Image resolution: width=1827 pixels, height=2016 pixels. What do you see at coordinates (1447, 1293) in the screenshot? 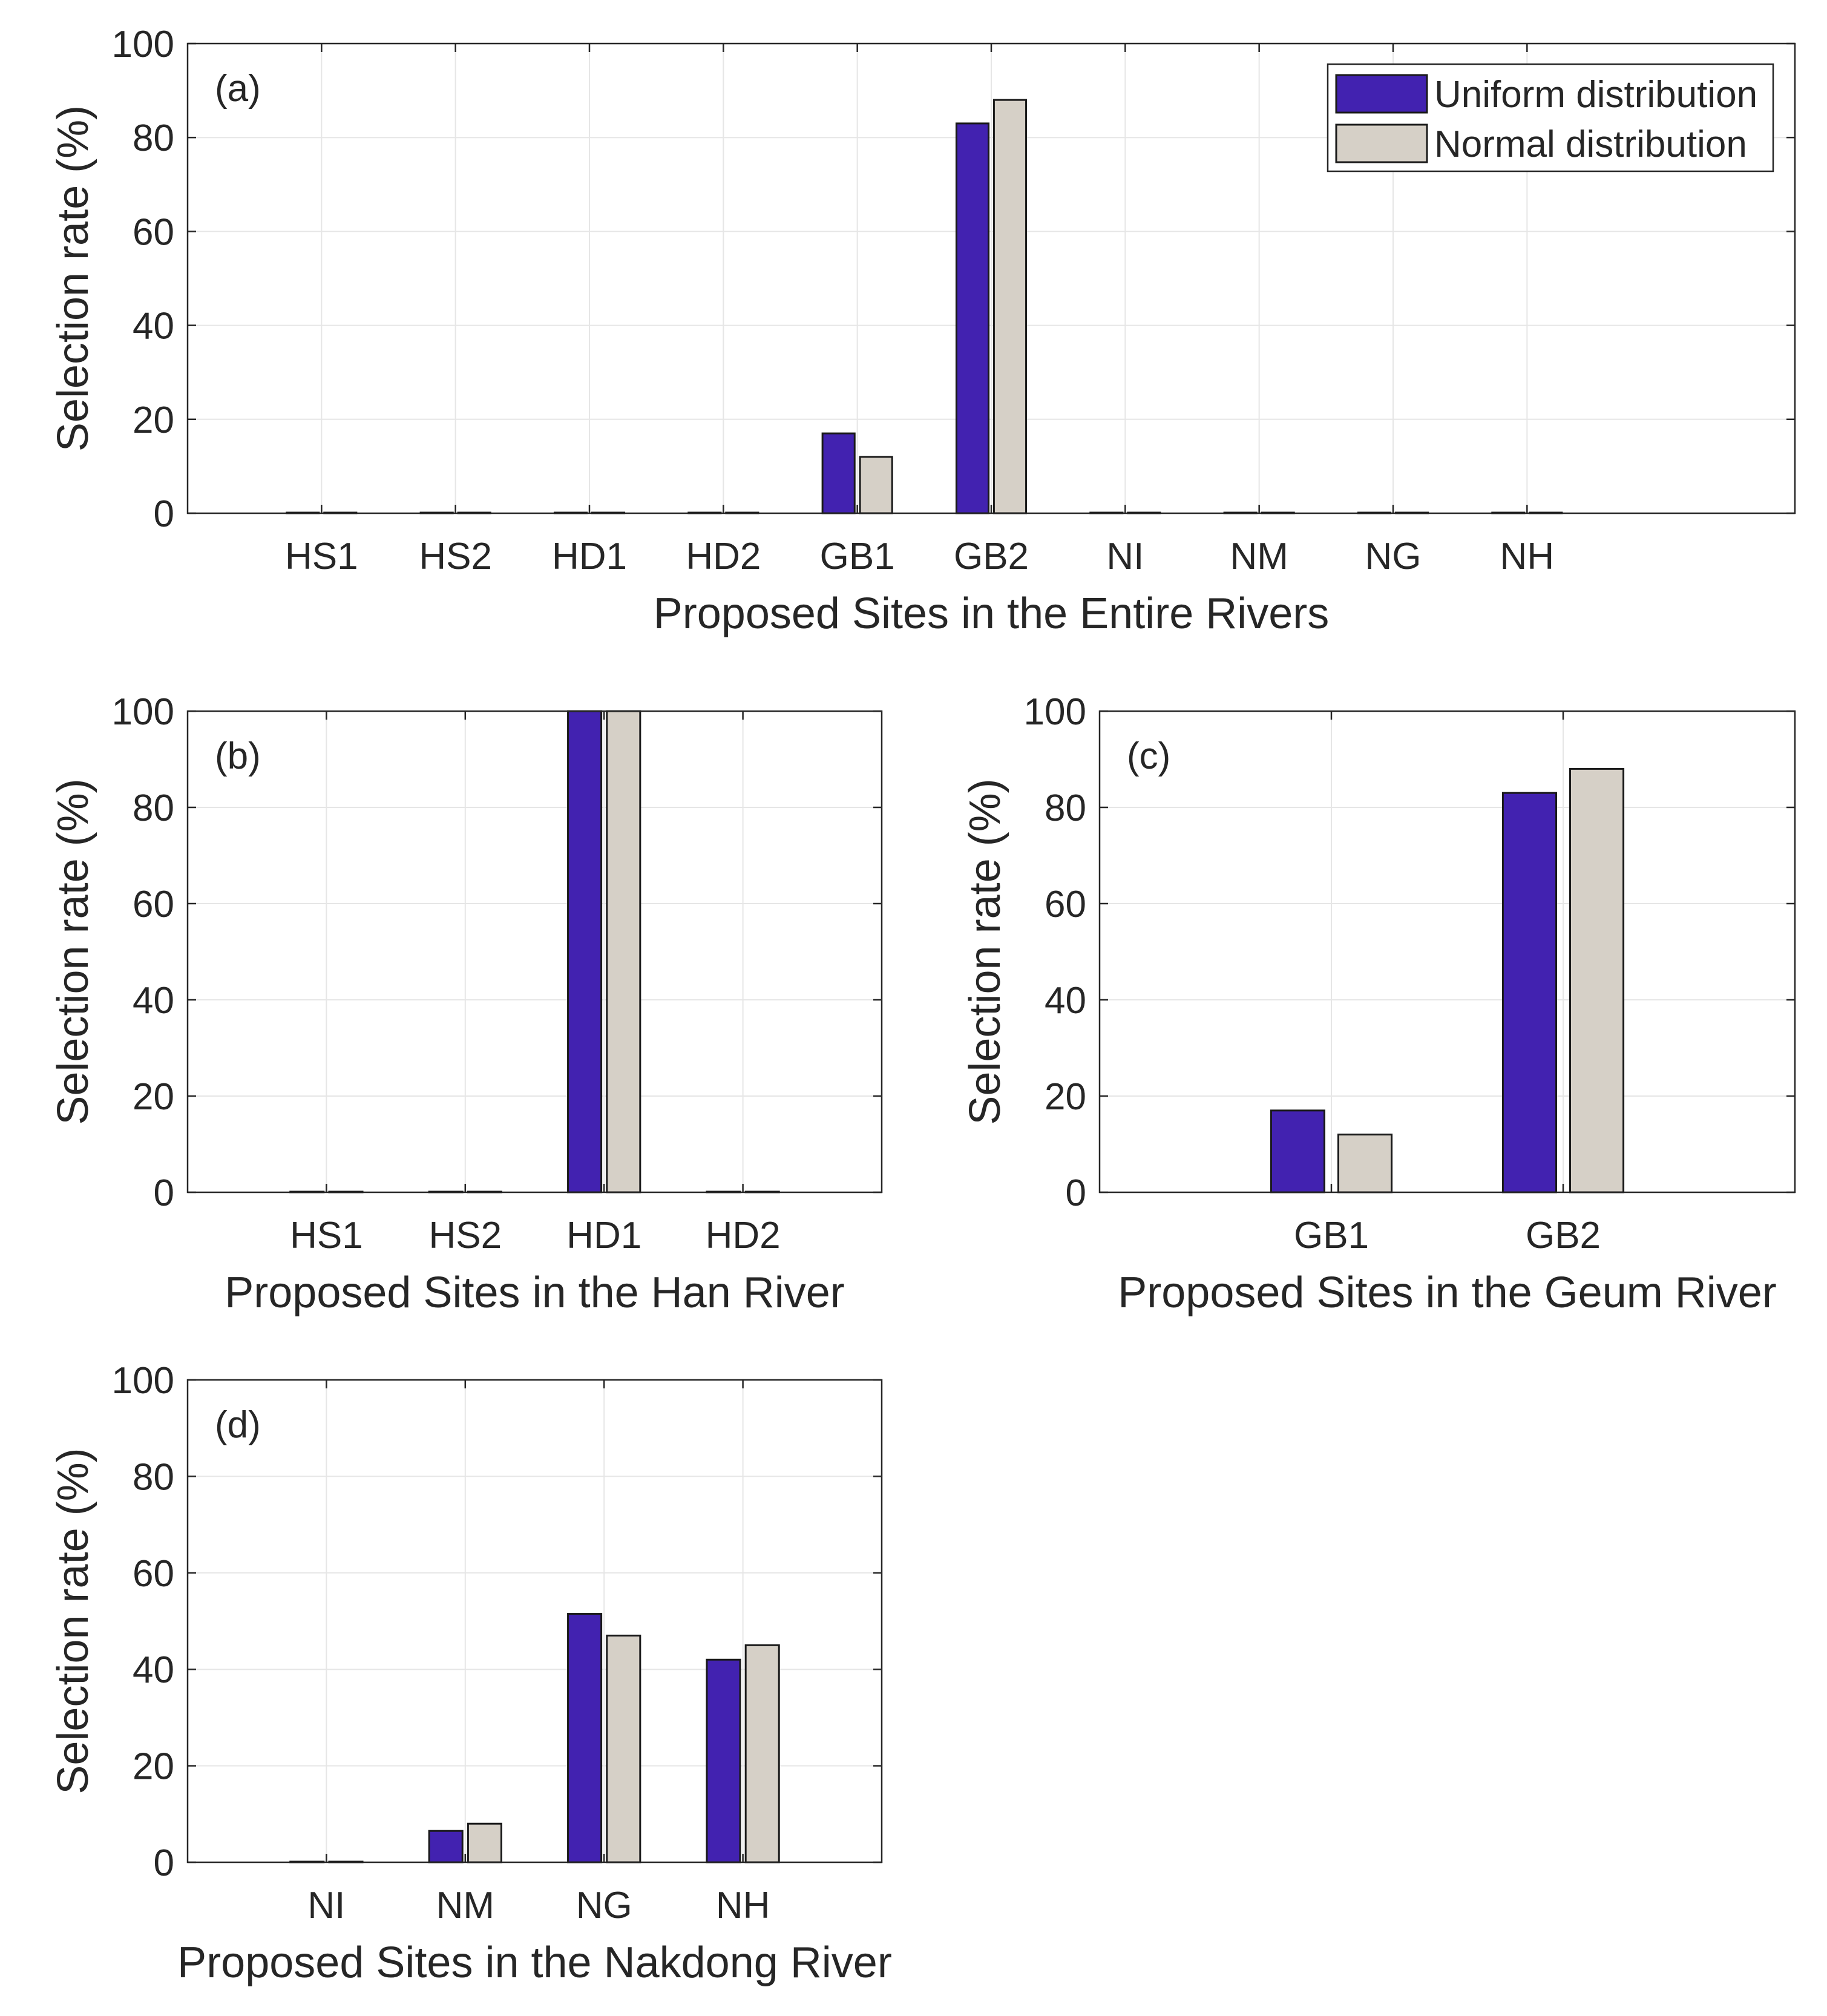
I see `x-axis-label: Proposed Sites in the Geum River` at bounding box center [1447, 1293].